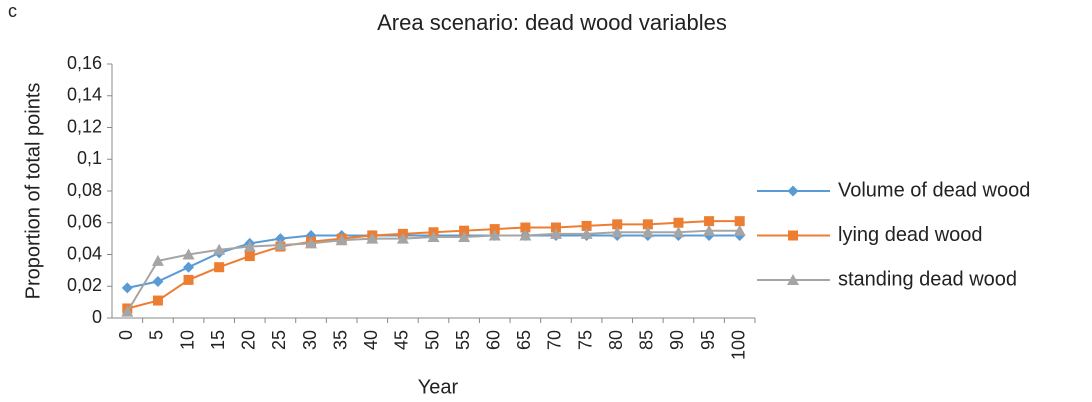 The height and width of the screenshot is (402, 1092). Describe the element at coordinates (126, 335) in the screenshot. I see `x-tick-label: 0` at that location.